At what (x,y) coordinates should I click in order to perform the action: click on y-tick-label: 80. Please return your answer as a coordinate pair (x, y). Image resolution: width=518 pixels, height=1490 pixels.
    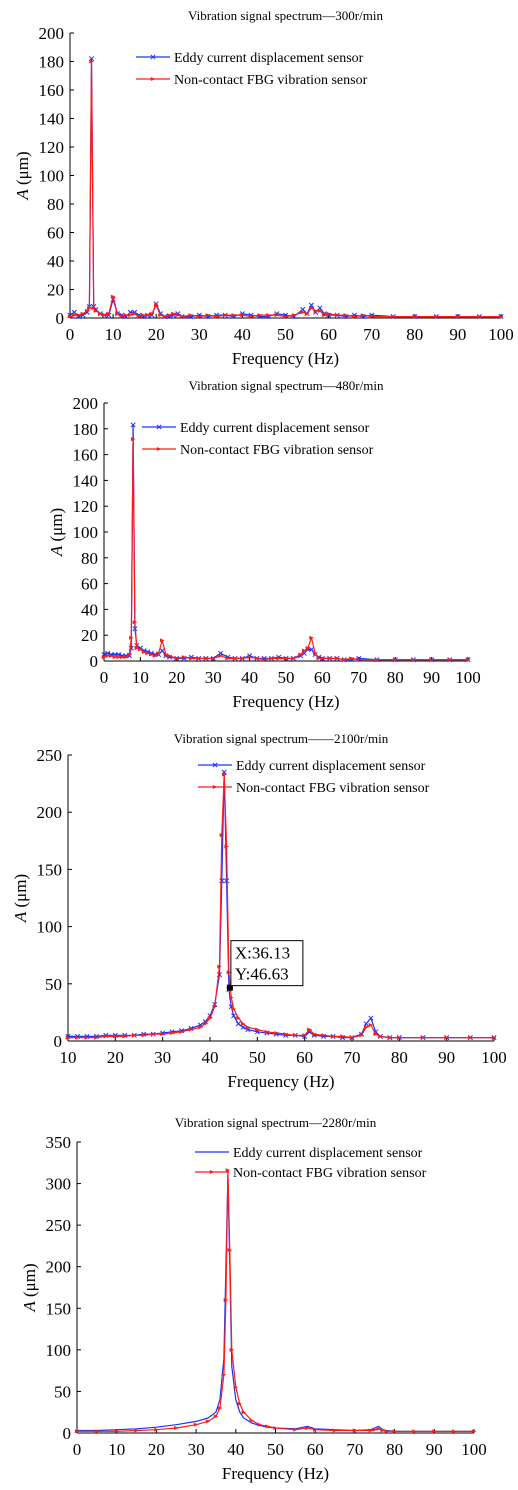
    Looking at the image, I should click on (89, 558).